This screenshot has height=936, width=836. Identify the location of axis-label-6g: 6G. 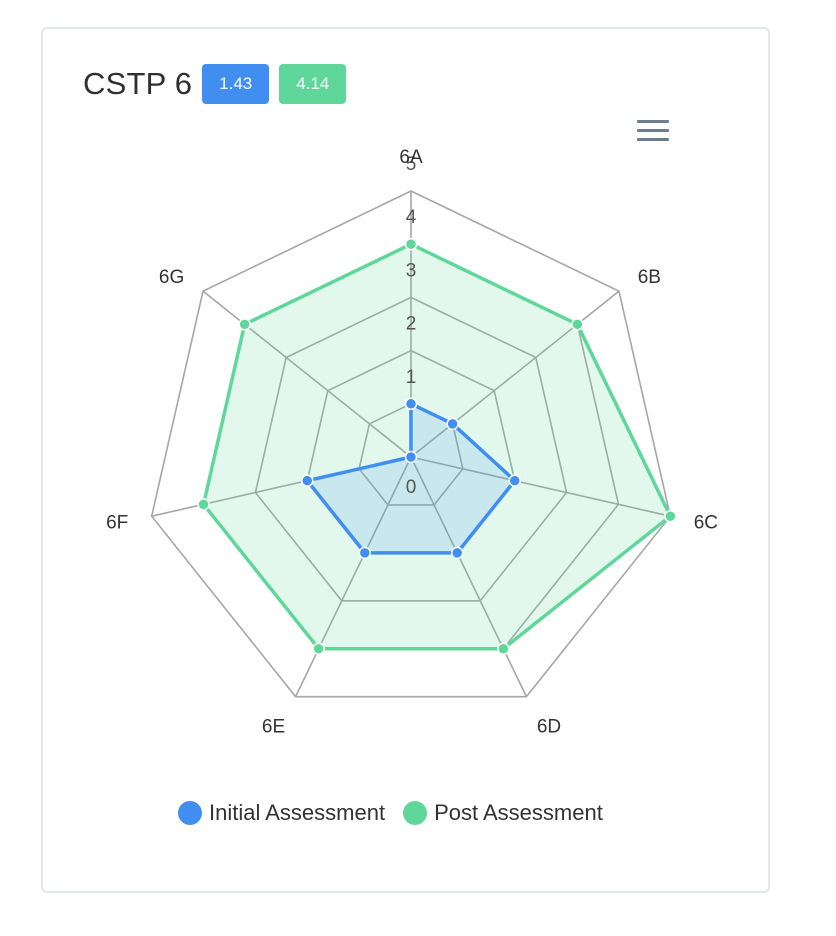
(171, 277).